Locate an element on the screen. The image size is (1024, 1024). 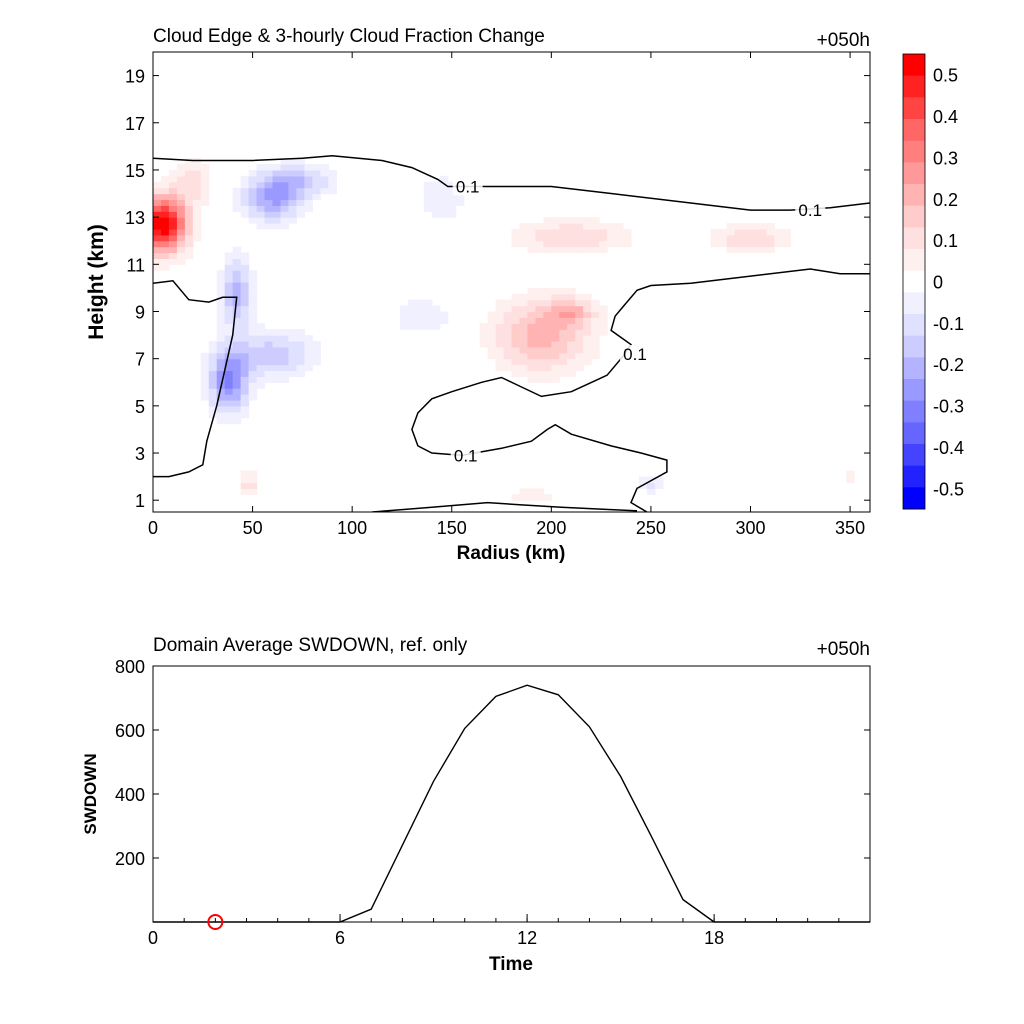
time-tick-label: 12 is located at coordinates (527, 938).